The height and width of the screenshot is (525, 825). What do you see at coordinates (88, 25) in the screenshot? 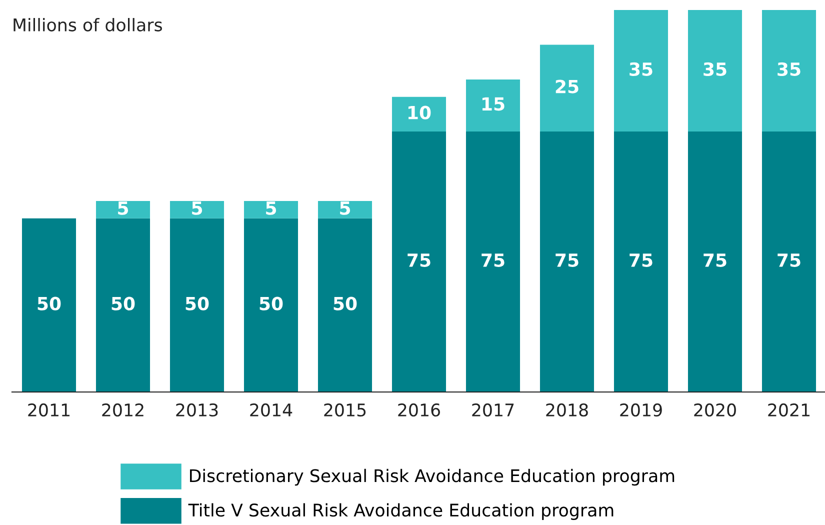
I see `y-axis-title: Millions of dollars` at bounding box center [88, 25].